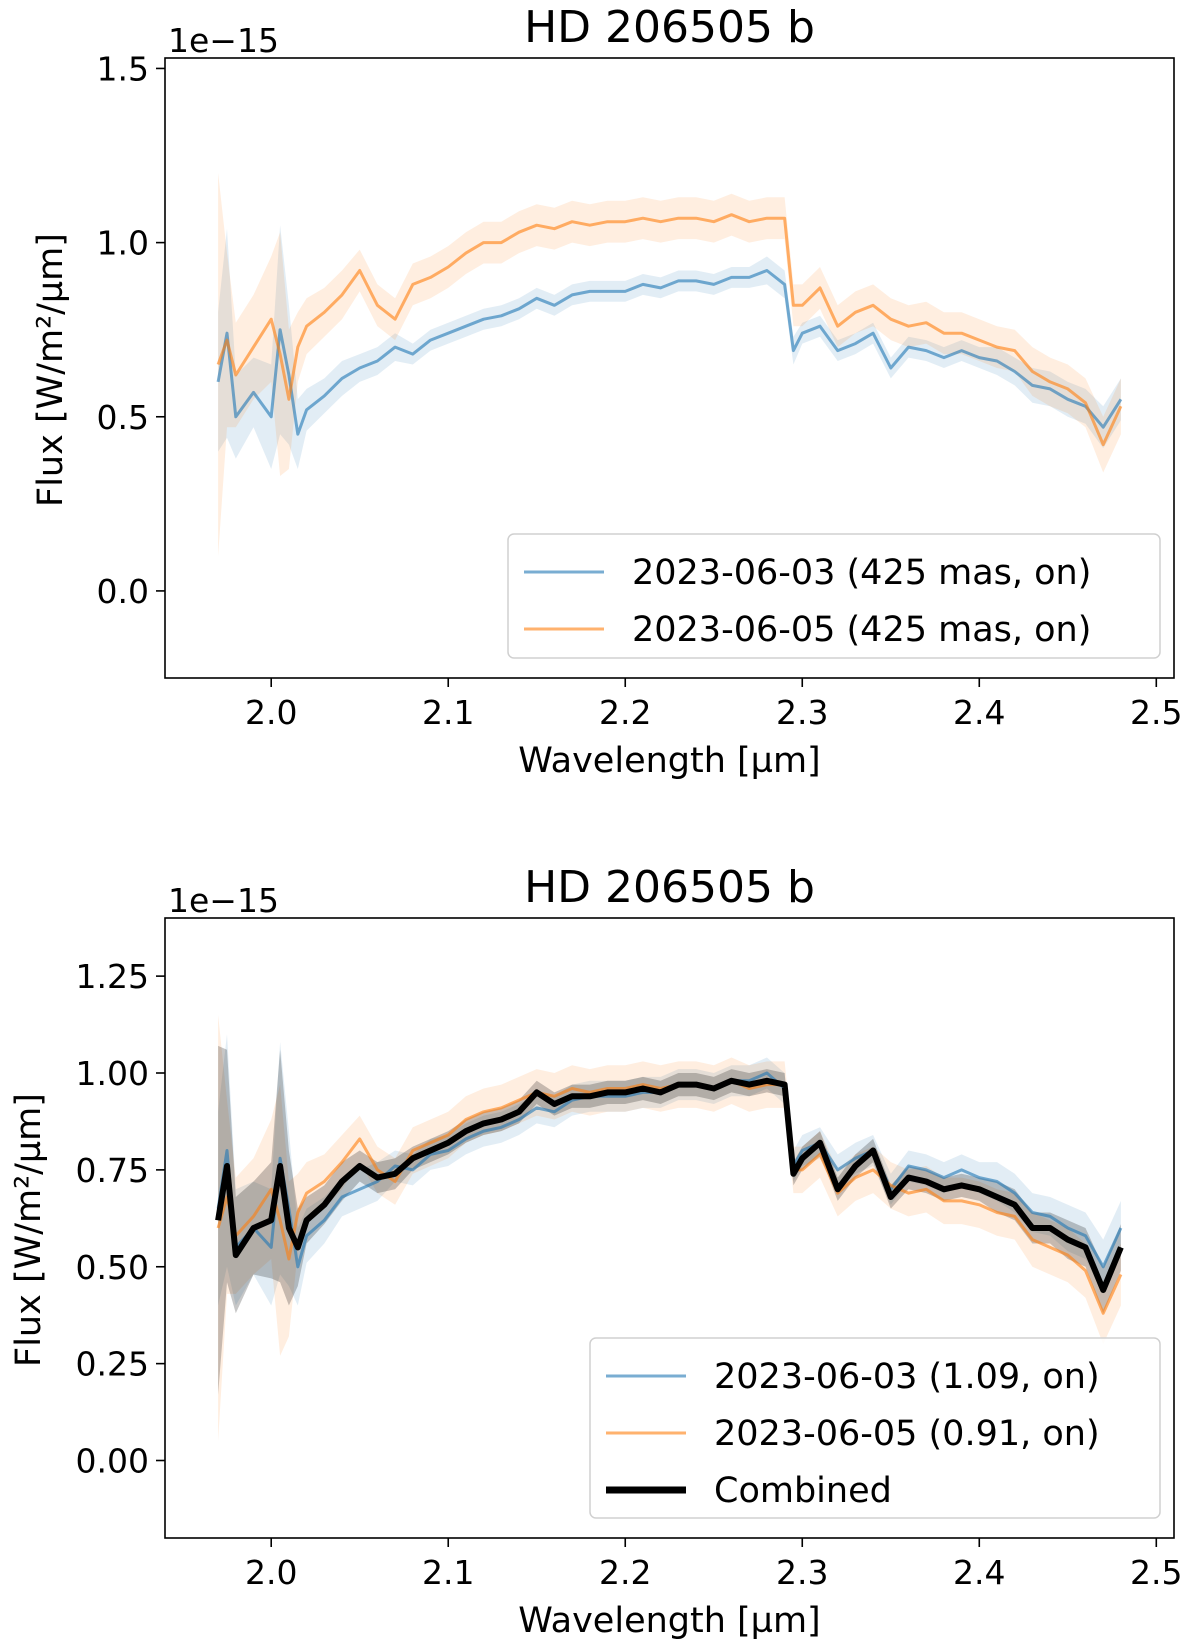  I want to click on y-tick-label: 1.25, so click(112, 976).